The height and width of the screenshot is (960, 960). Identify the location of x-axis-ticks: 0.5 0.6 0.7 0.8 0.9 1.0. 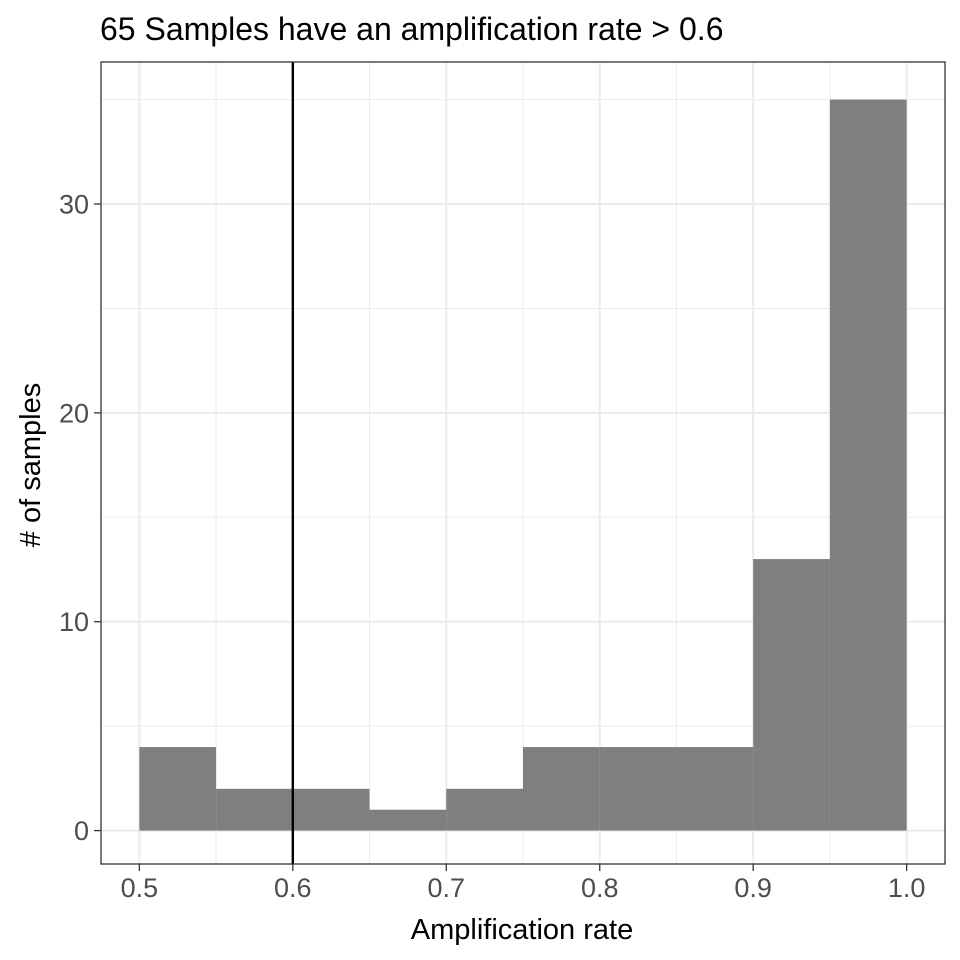
(523, 883).